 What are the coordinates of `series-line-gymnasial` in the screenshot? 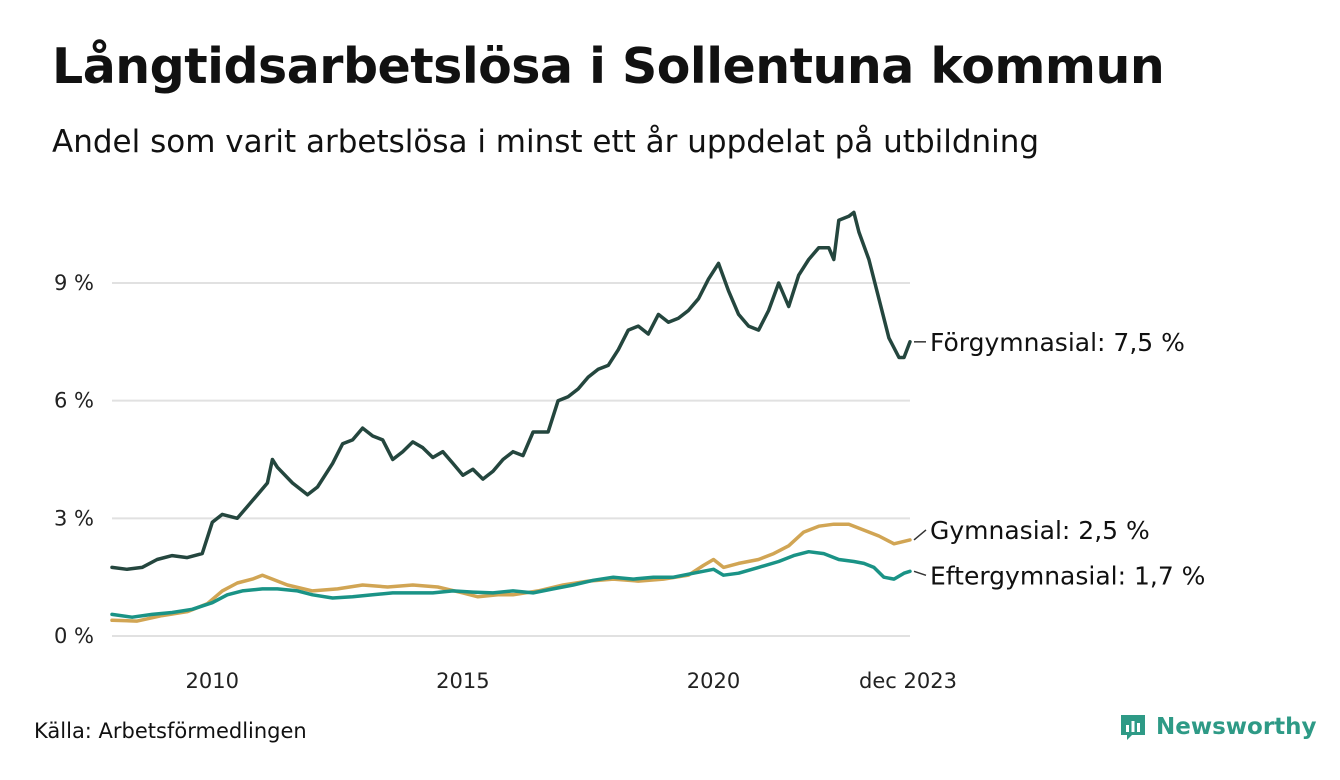 It's located at (511, 572).